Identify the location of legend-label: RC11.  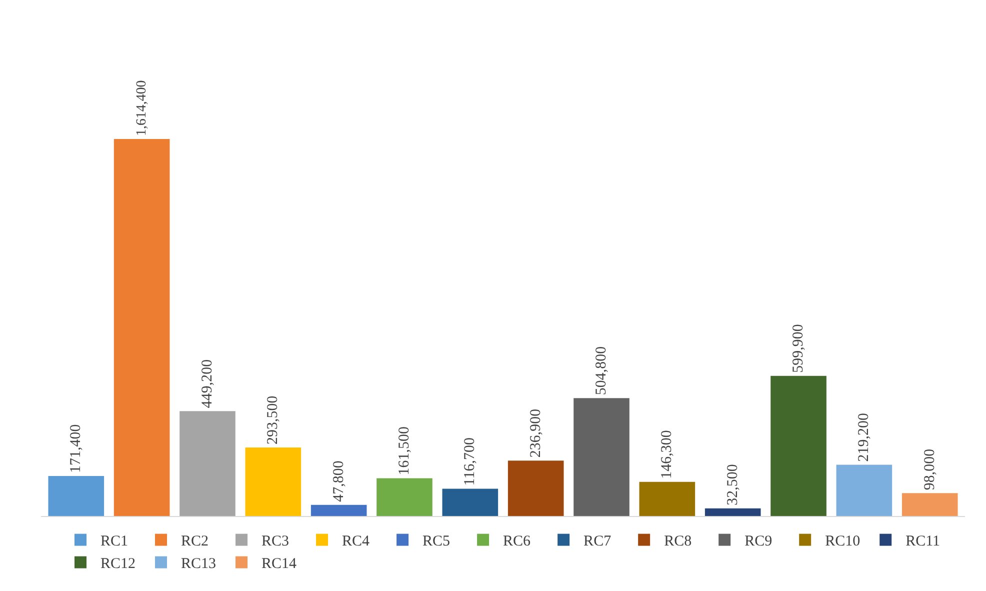
(923, 542).